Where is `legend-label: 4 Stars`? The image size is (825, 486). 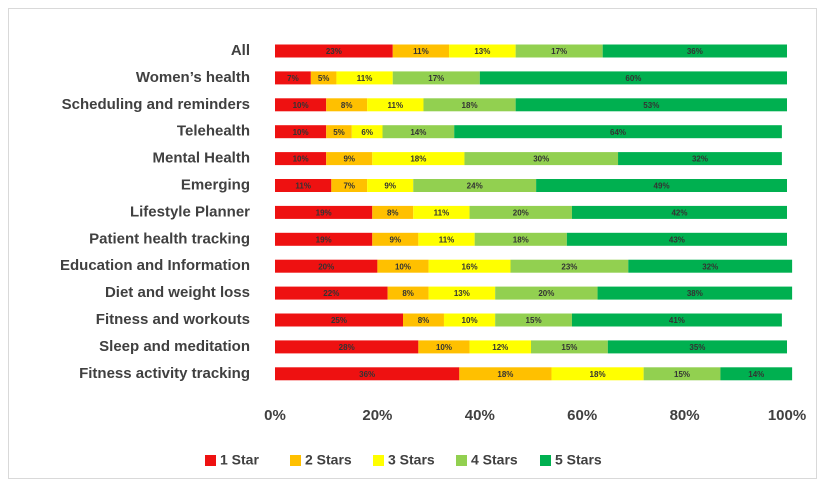 legend-label: 4 Stars is located at coordinates (494, 460).